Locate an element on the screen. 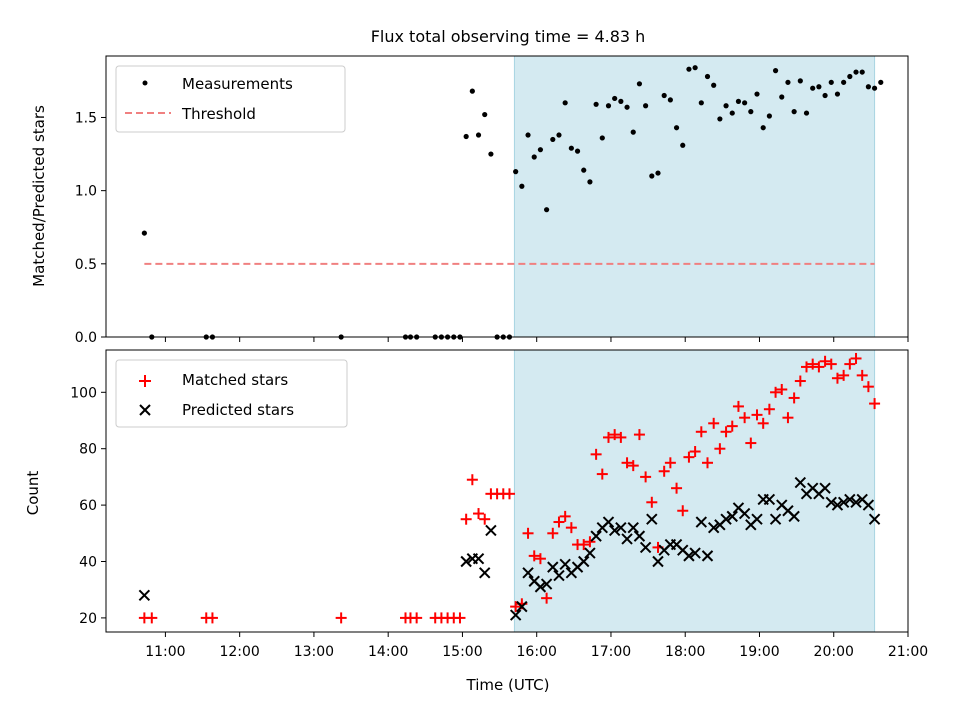 The width and height of the screenshot is (960, 720). ratio-y-ticks: 0.0 0.5 1.0 1.5 is located at coordinates (90, 228).